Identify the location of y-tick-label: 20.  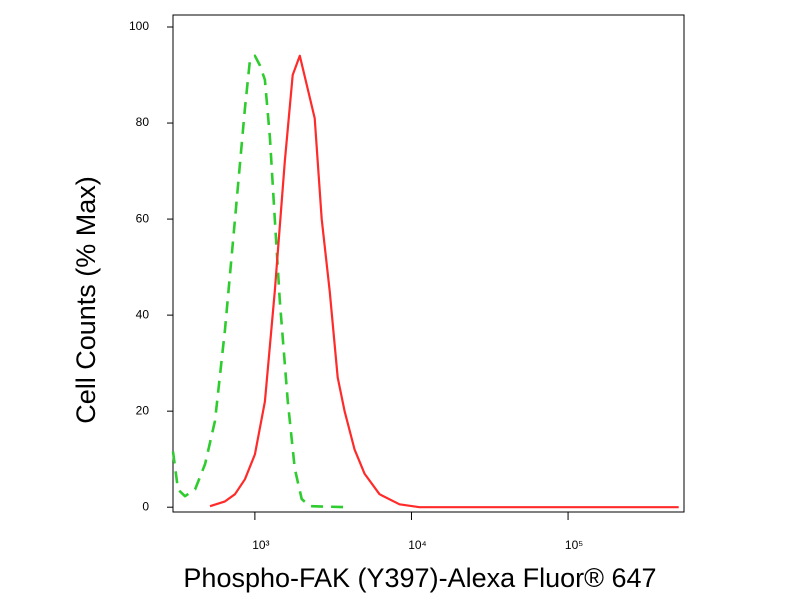
(143, 410).